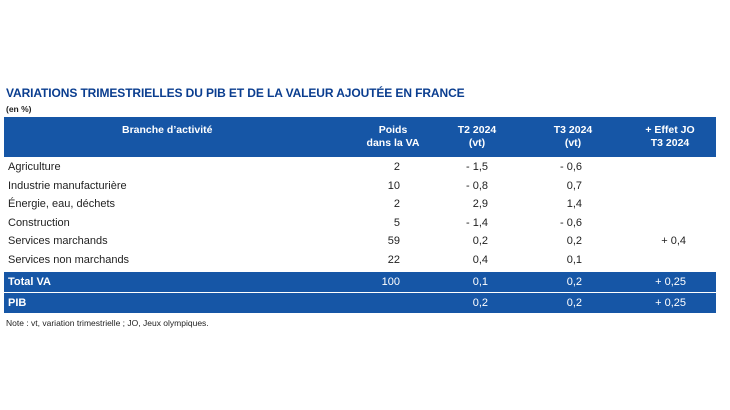  I want to click on table-row: Services non marchands 22 0,4 0,1, so click(295, 259).